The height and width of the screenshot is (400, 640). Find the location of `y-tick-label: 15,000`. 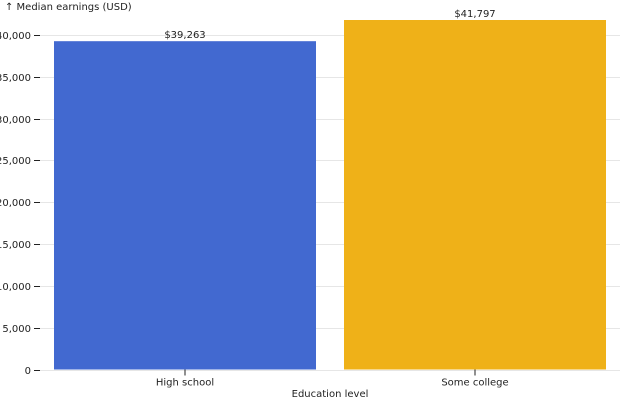

y-tick-label: 15,000 is located at coordinates (15, 245).